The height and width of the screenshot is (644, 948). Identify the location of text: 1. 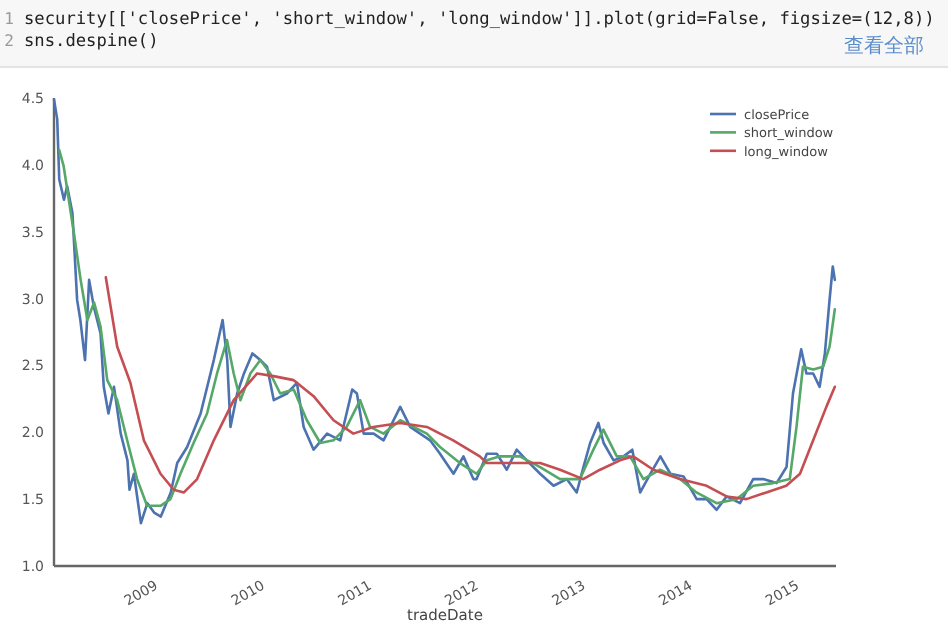
(9, 19).